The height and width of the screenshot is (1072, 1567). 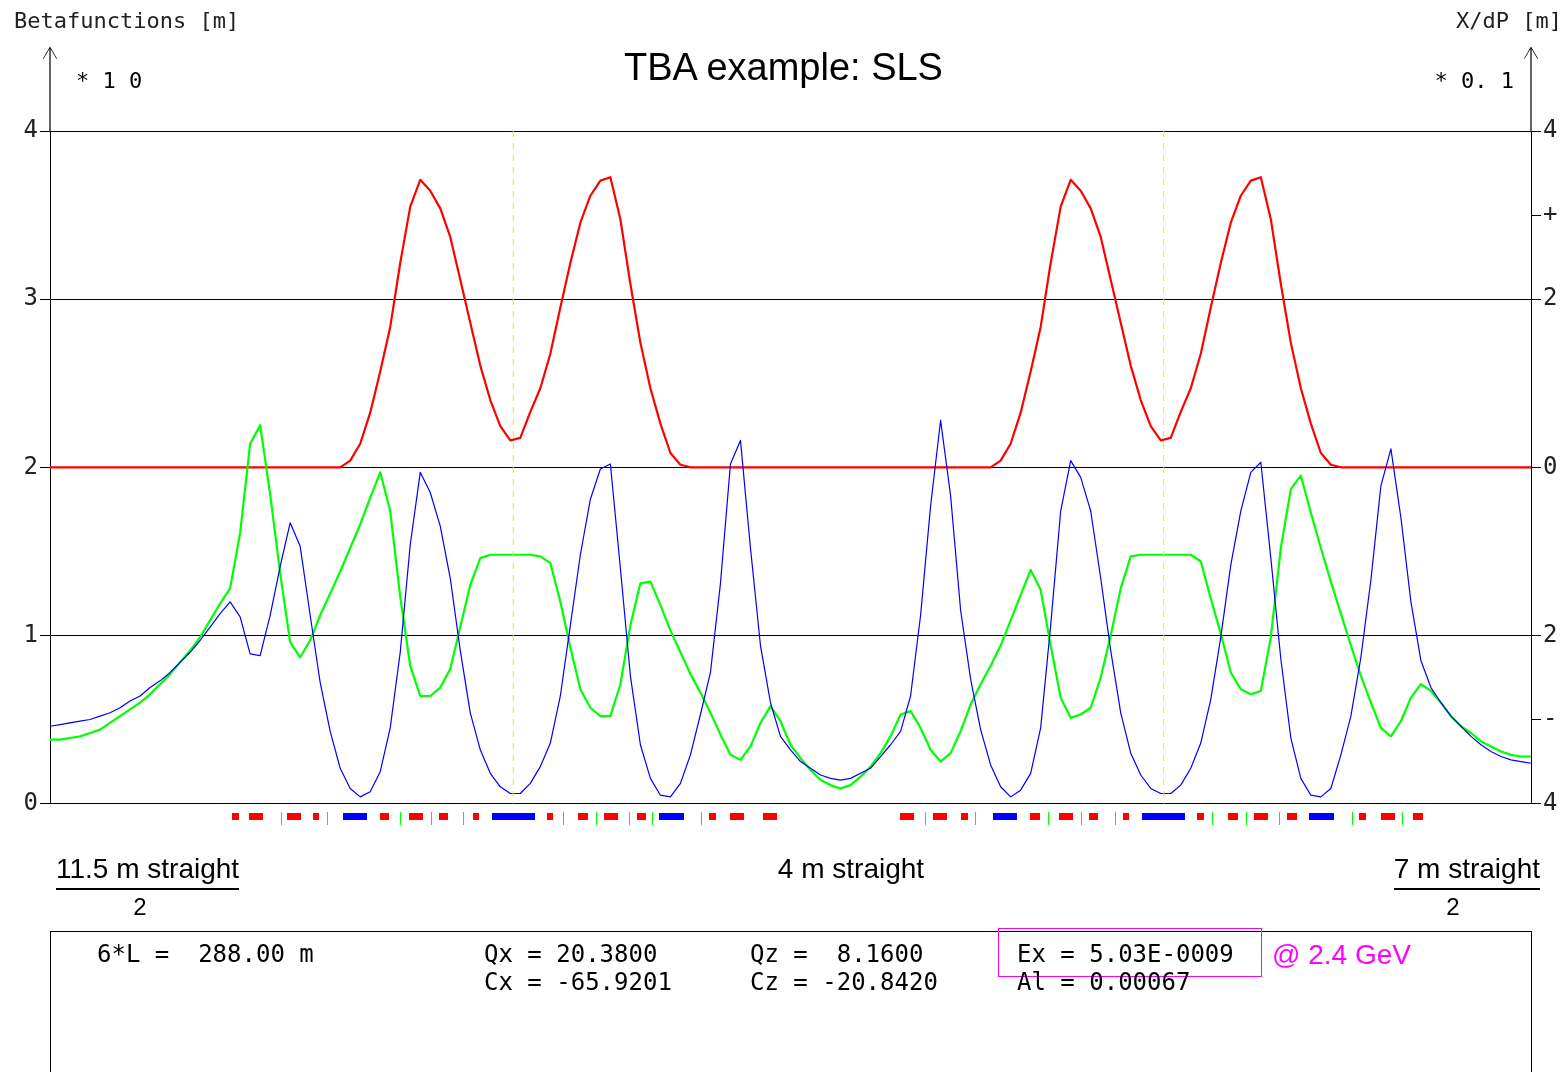 What do you see at coordinates (30, 297) in the screenshot?
I see `y-tick-label: 3` at bounding box center [30, 297].